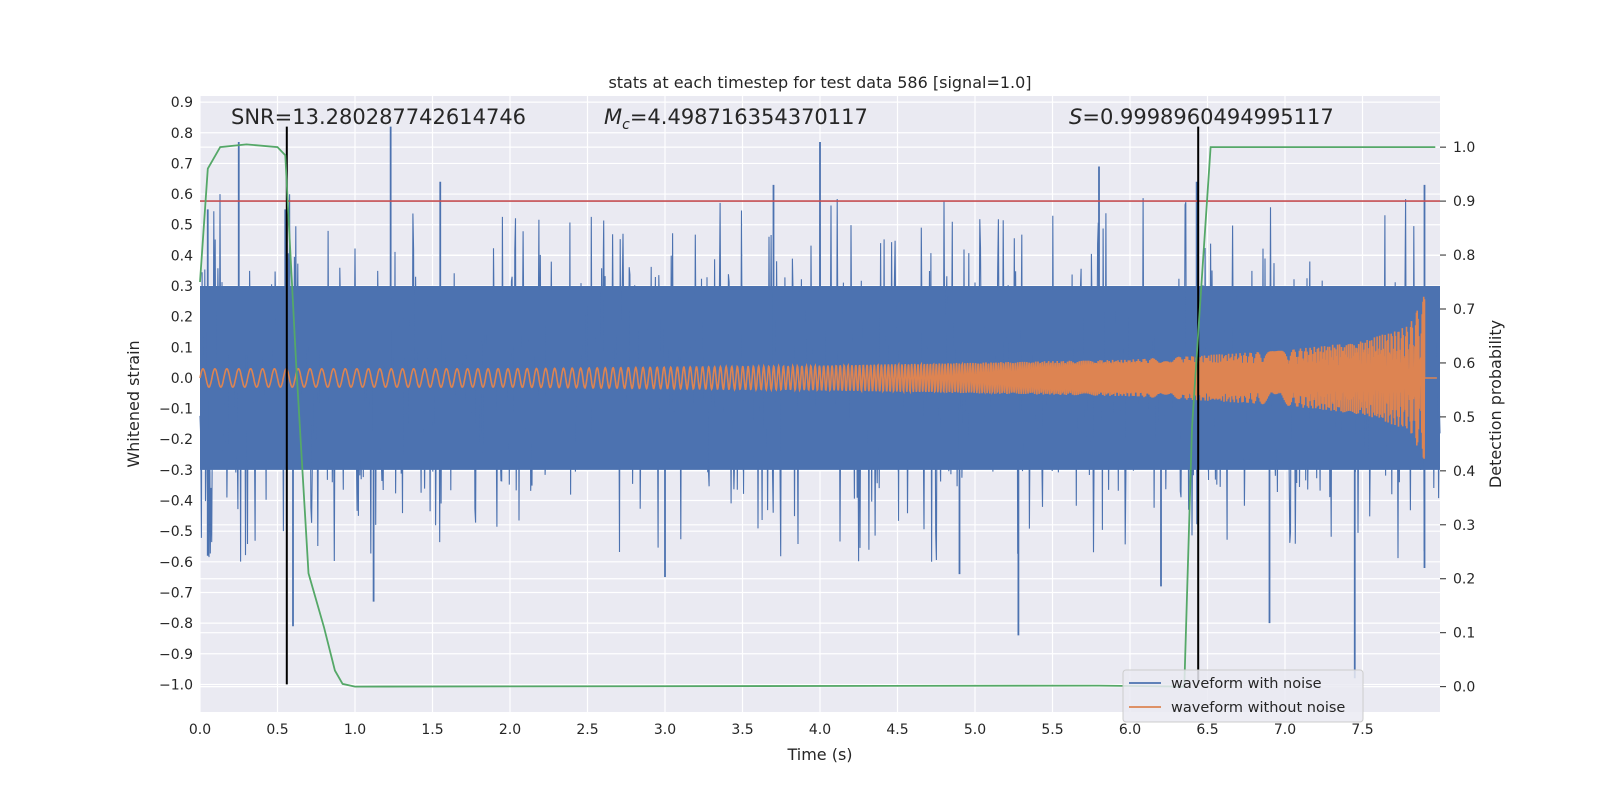 The width and height of the screenshot is (1600, 804). I want to click on snr-annotation: SNR=13.280287742614746, so click(378, 117).